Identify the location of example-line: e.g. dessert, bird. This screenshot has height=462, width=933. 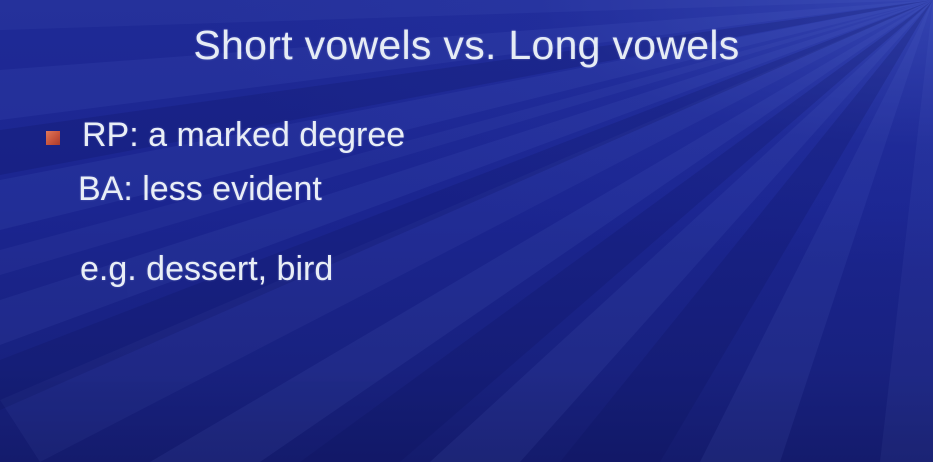
(207, 269).